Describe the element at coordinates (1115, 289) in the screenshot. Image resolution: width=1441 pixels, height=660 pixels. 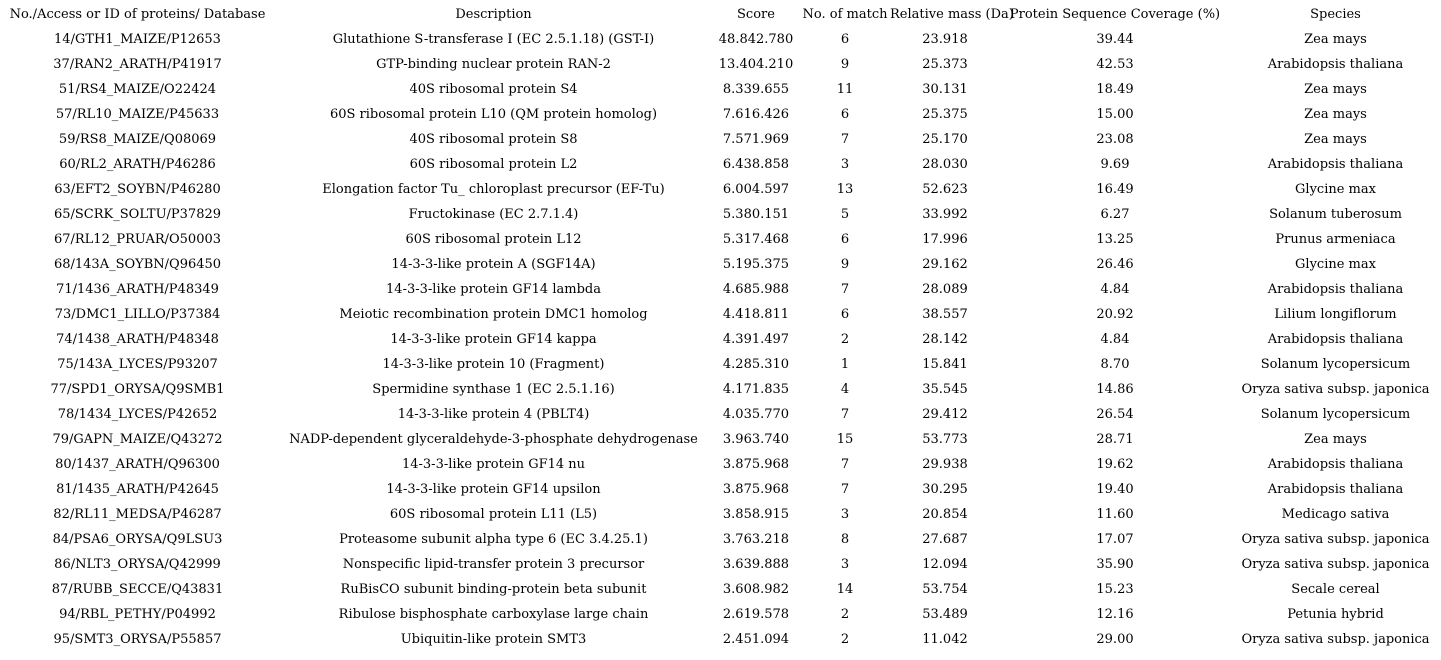
I see `cell-coverage: 4.84` at that location.